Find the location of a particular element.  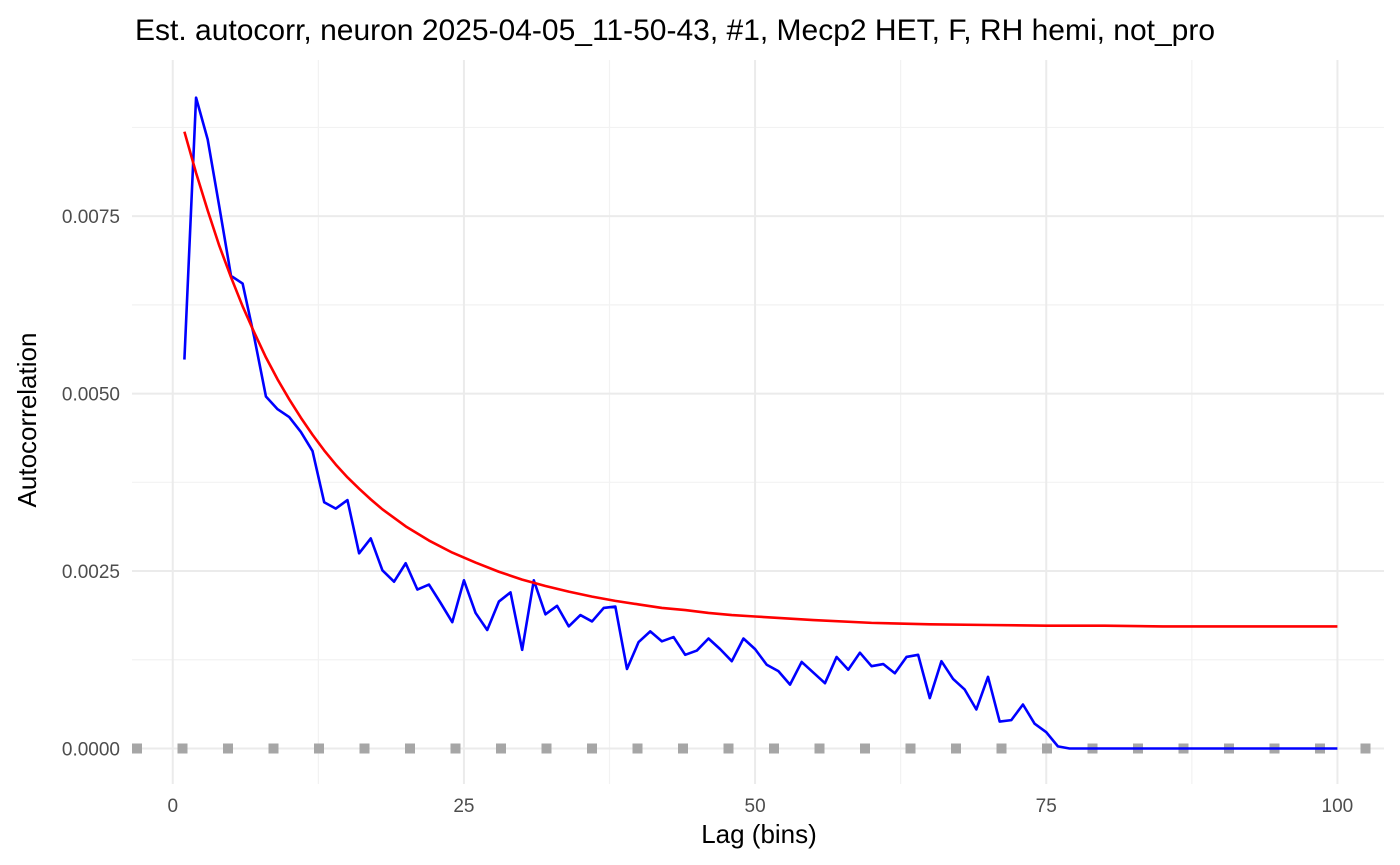

y-axis-ticks: 0.0000 0.0025 0.0050 0.0075 is located at coordinates (91, 483).